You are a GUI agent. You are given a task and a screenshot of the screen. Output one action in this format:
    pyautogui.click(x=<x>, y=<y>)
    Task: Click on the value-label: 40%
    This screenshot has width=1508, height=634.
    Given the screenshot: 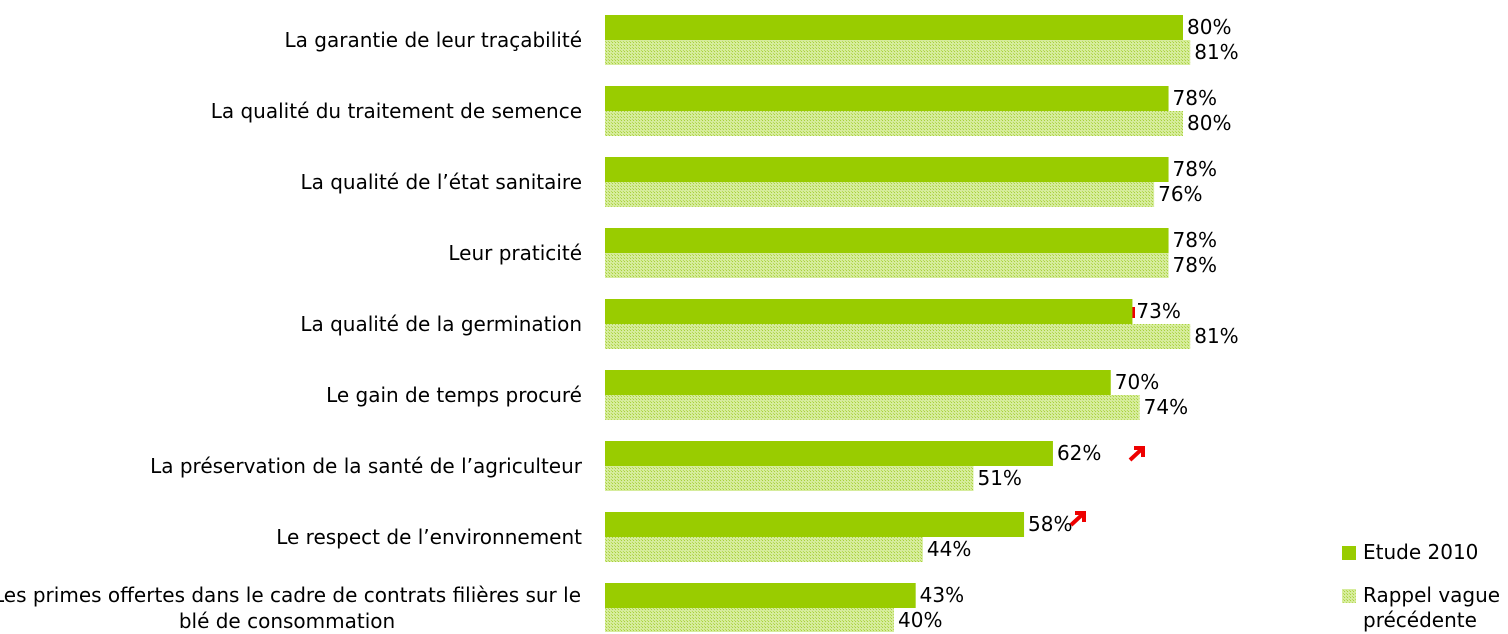 What is the action you would take?
    pyautogui.click(x=920, y=620)
    